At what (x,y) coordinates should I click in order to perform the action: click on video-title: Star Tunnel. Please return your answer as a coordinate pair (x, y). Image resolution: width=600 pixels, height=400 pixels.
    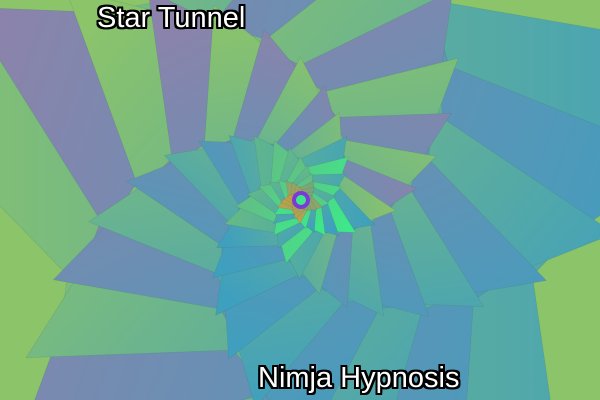
    Looking at the image, I should click on (171, 18).